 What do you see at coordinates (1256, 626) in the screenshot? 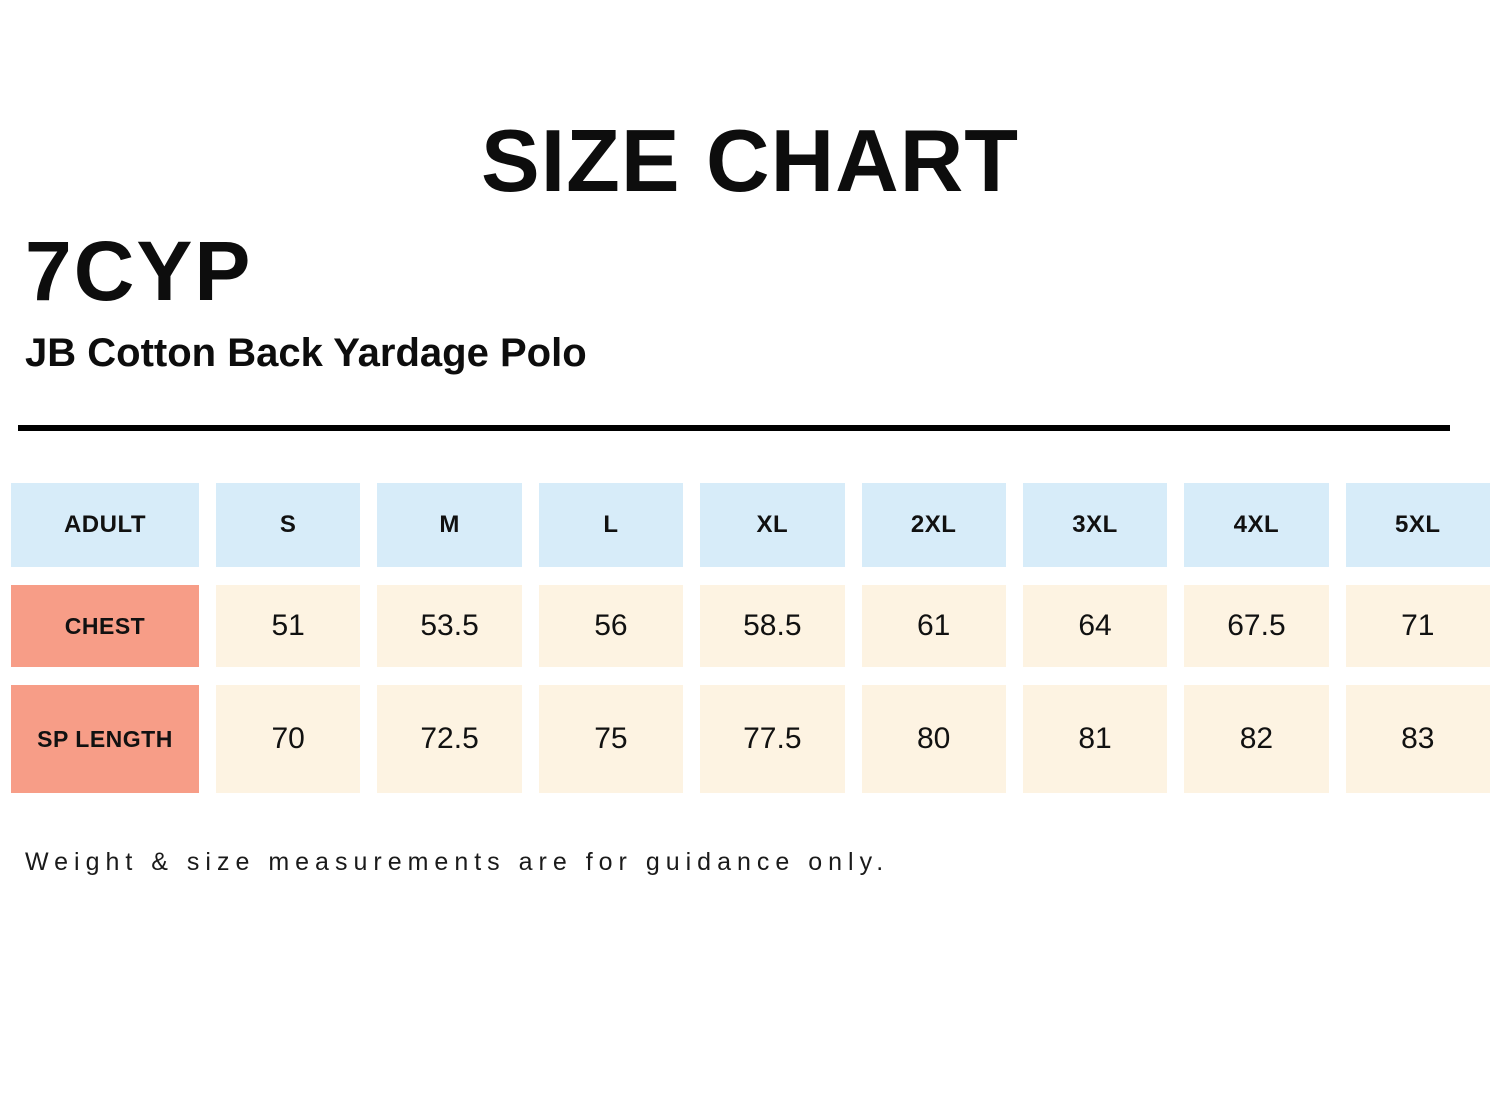
I see `chest-value-4xl: 67.5` at bounding box center [1256, 626].